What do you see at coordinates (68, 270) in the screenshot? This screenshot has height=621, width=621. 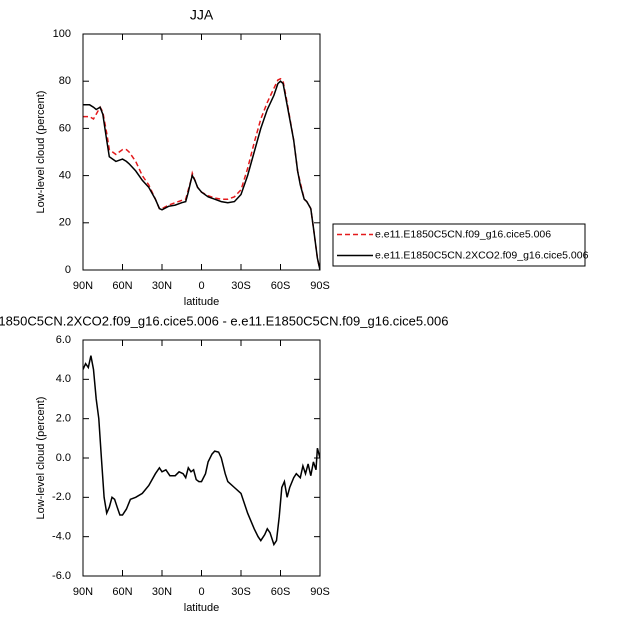 I see `y-tick-label: 0` at bounding box center [68, 270].